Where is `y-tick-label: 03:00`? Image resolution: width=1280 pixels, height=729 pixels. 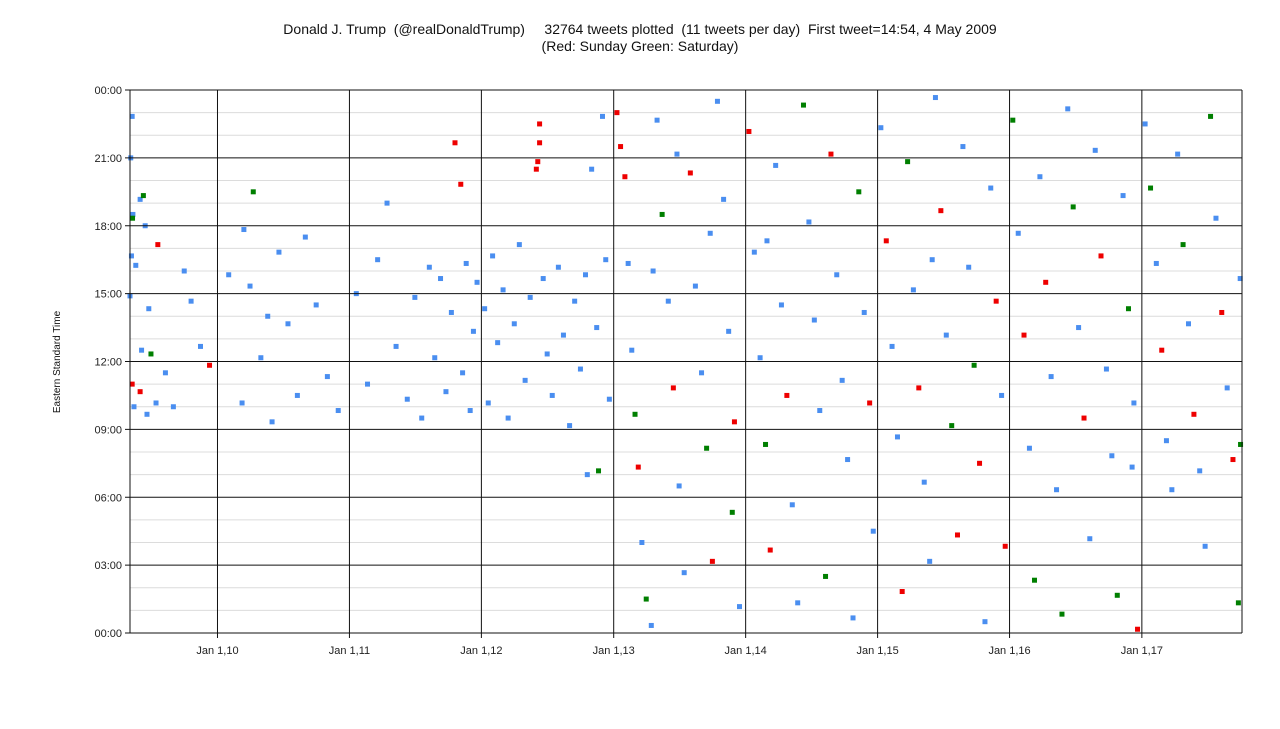 y-tick-label: 03:00 is located at coordinates (108, 566).